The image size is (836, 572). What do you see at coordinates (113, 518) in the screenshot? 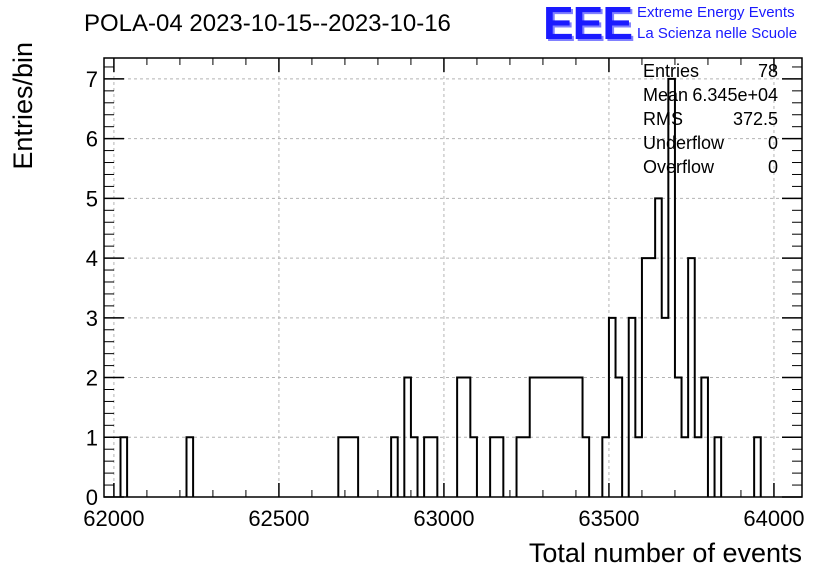
I see `x-tick-label: 62000` at bounding box center [113, 518].